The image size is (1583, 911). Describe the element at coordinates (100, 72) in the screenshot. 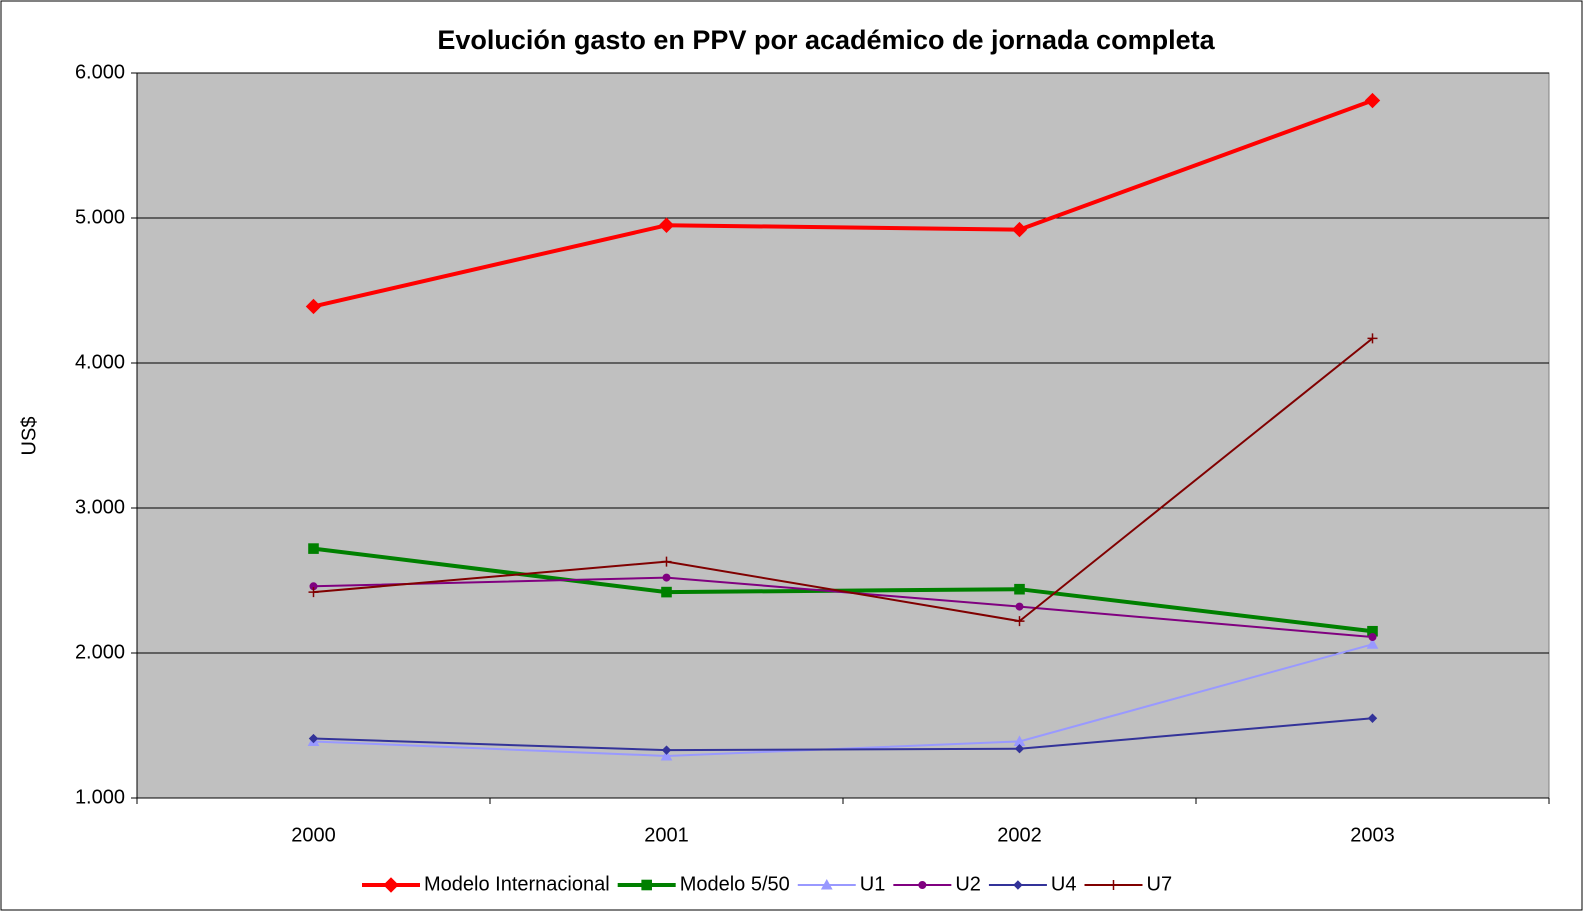

I see `y-tick-label: 6.000` at that location.